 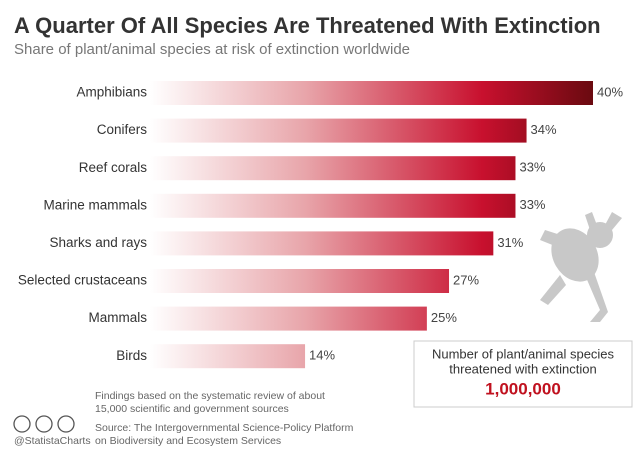 What do you see at coordinates (82, 280) in the screenshot?
I see `category-label: Selected crustaceans` at bounding box center [82, 280].